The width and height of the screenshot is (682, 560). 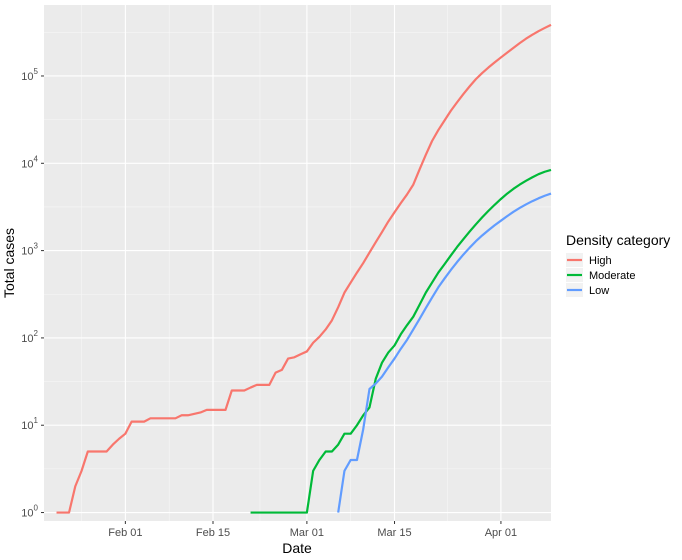 What do you see at coordinates (501, 533) in the screenshot?
I see `x-tick-label: Apr 01` at bounding box center [501, 533].